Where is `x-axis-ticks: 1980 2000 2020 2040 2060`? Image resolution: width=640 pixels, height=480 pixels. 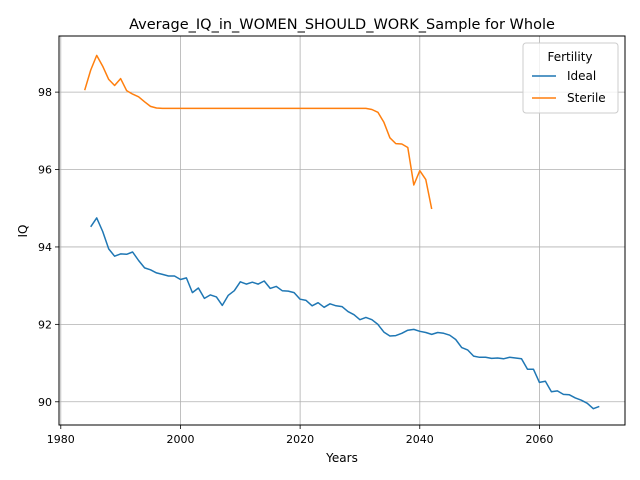 x-axis-ticks: 1980 2000 2020 2040 2060 is located at coordinates (300, 435).